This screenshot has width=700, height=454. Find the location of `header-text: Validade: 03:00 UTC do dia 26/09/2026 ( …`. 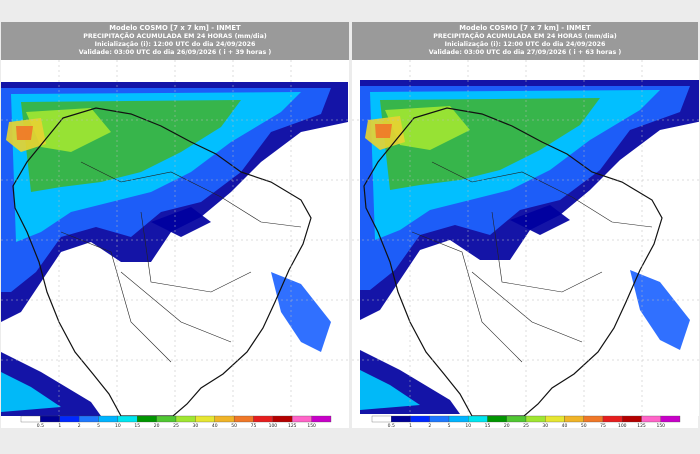

header-text: Validade: 03:00 UTC do dia 26/09/2026 ( … is located at coordinates (175, 52).